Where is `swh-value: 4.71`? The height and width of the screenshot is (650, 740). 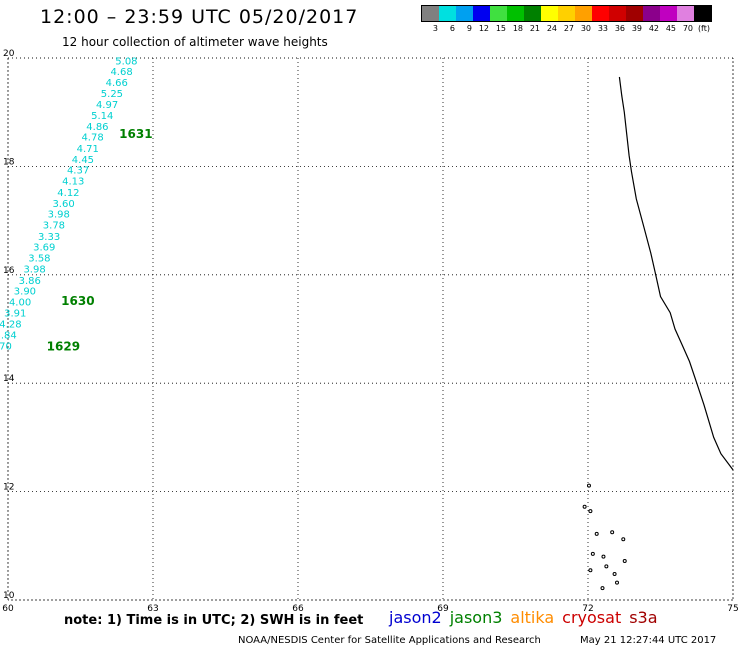 swh-value: 4.71 is located at coordinates (88, 149).